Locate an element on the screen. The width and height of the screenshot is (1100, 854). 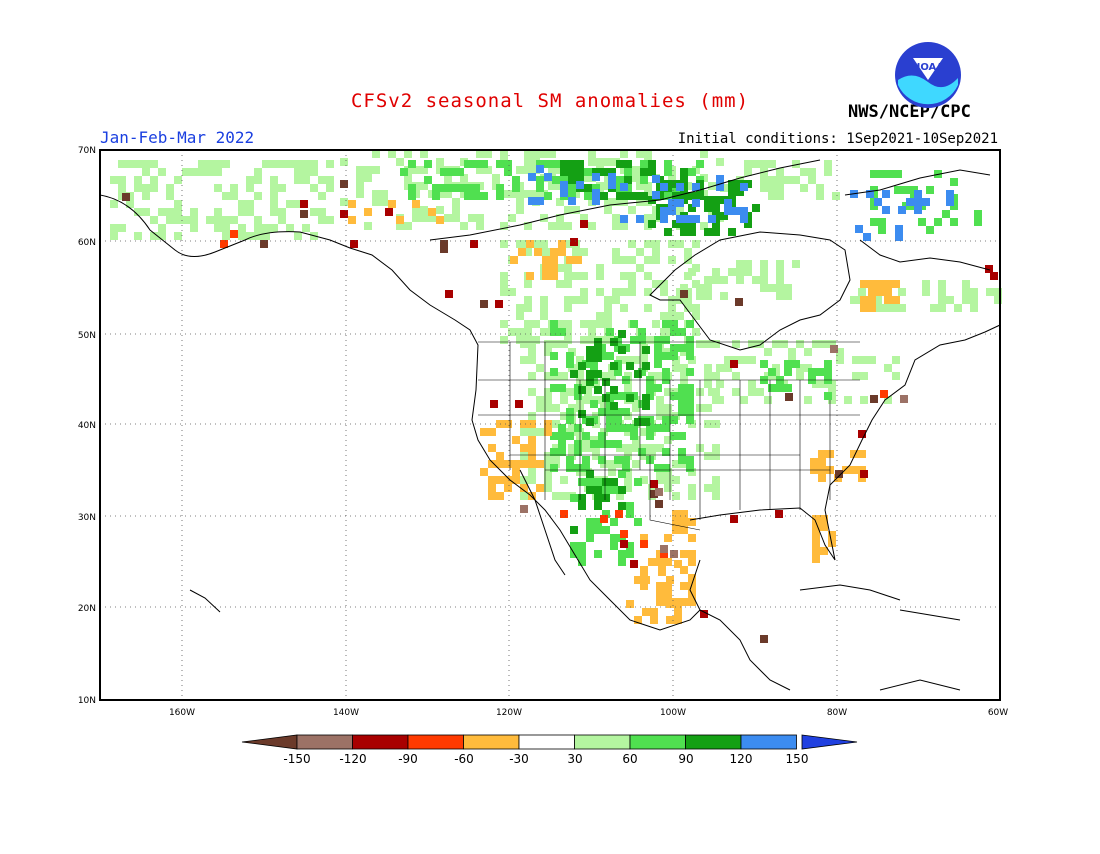
color-legend: -150 -120 -90 -60 -30 30 60 90 120 150 is located at coordinates (549, 750).